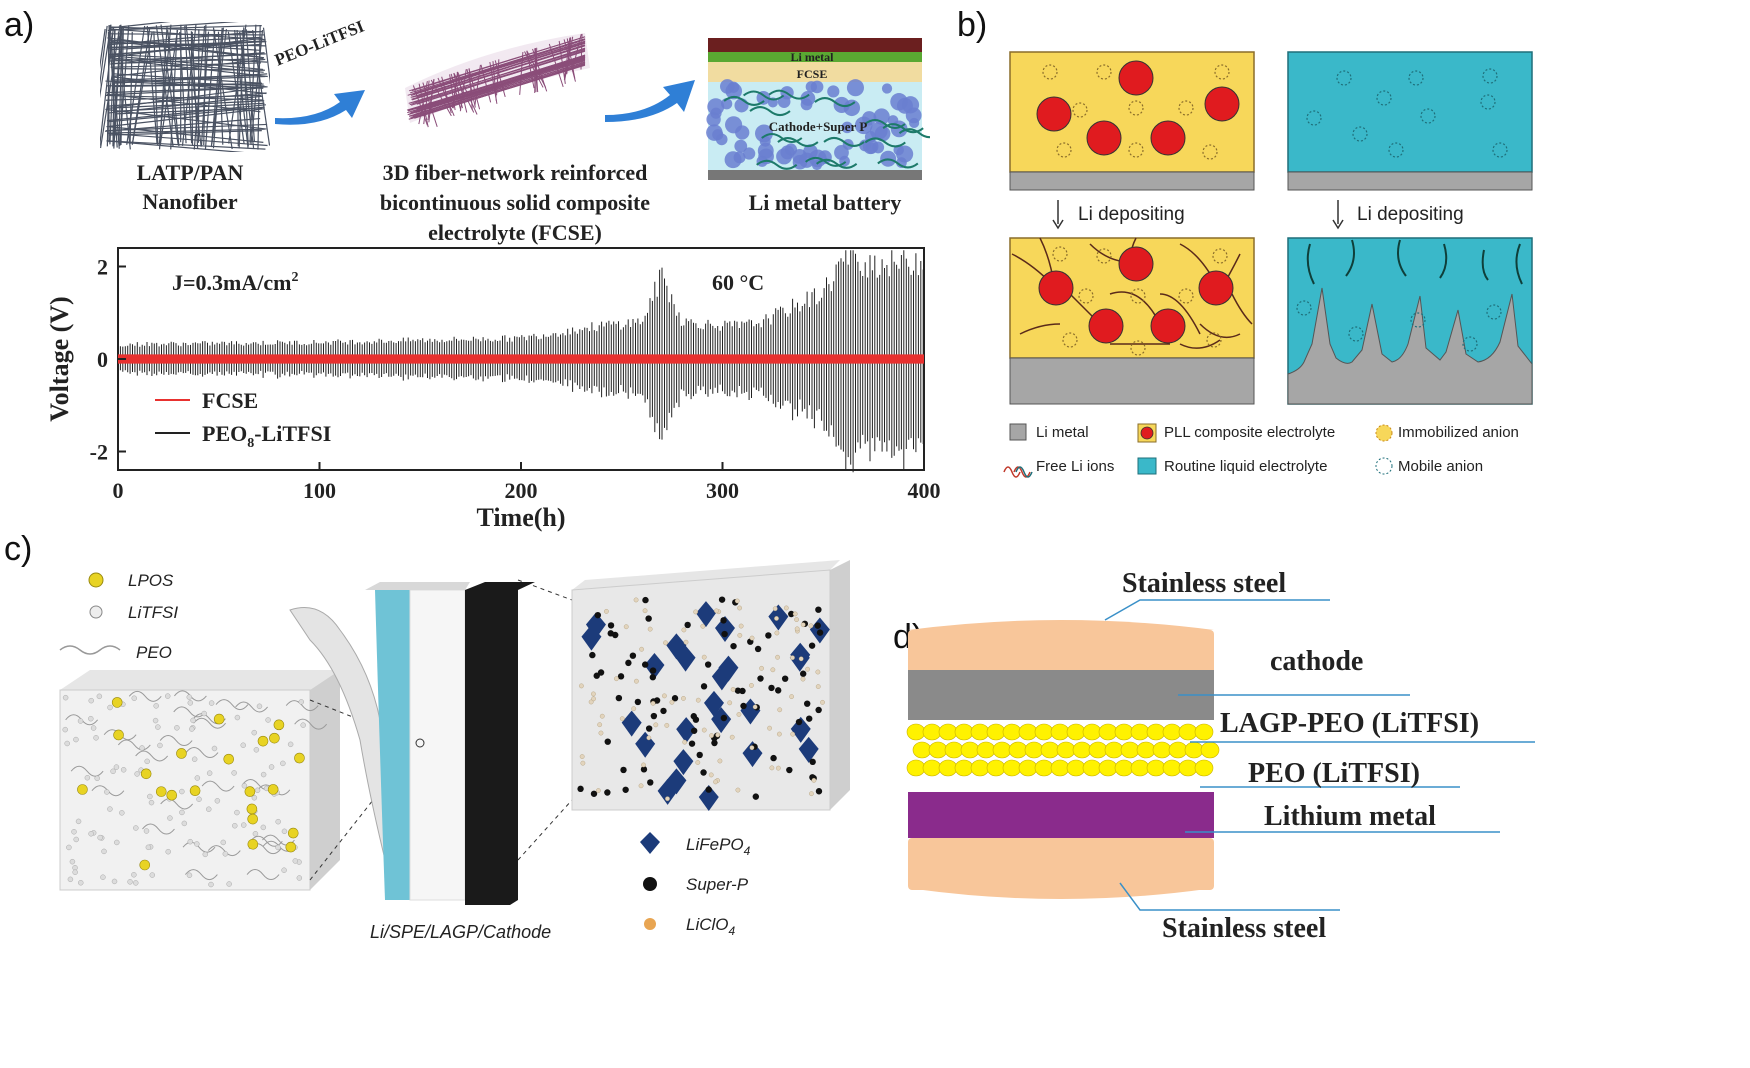 The width and height of the screenshot is (1750, 1068). Describe the element at coordinates (812, 74) in the screenshot. I see `battery-layer-fcse: FCSE` at that location.